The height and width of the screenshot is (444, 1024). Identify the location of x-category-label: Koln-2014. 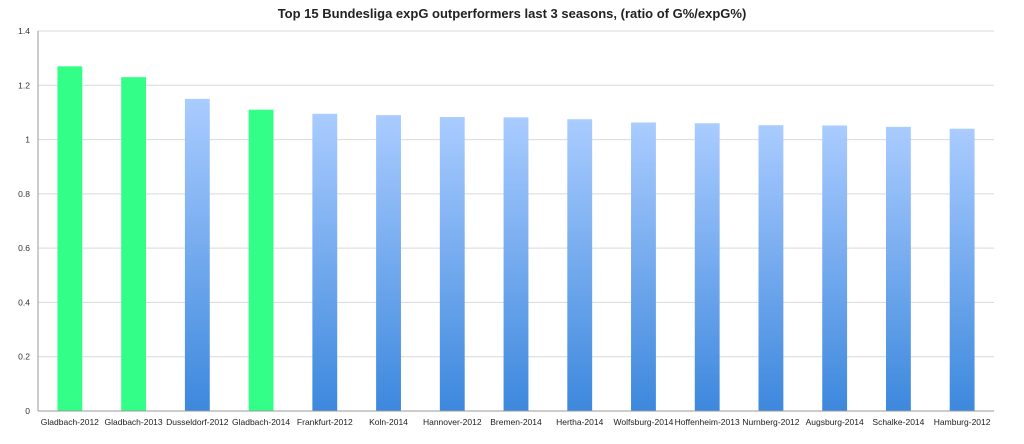
(388, 422).